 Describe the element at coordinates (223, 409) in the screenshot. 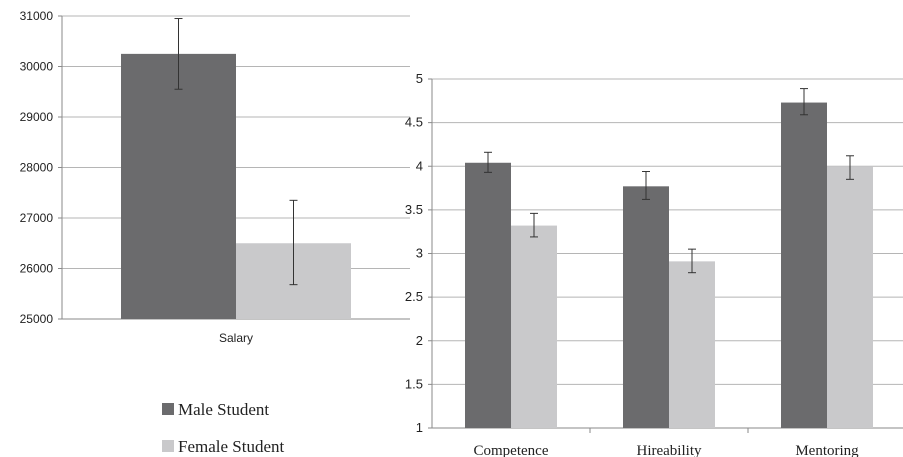

I see `legend-label-male: Male Student` at that location.